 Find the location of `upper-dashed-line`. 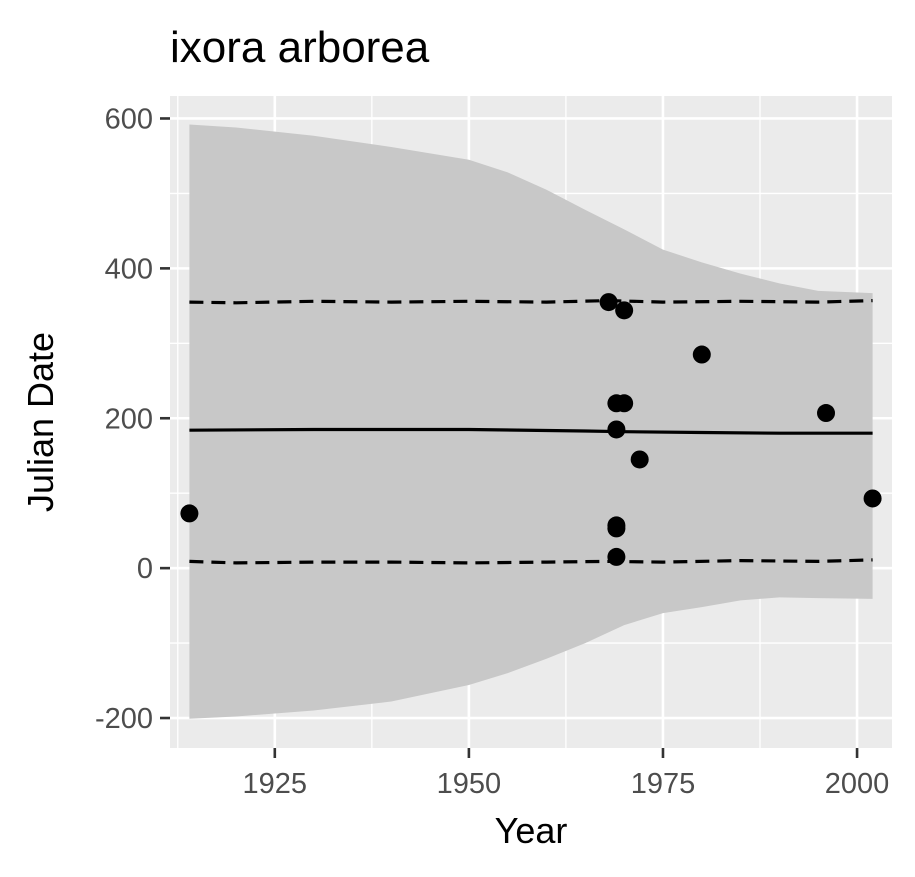

upper-dashed-line is located at coordinates (531, 301).